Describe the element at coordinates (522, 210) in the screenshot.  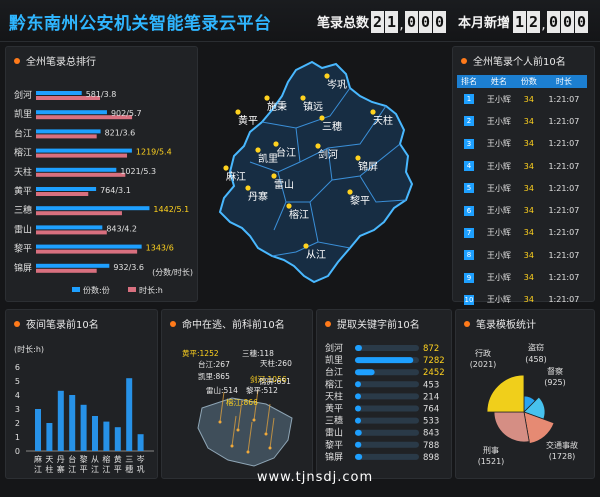
I see `table-row: 6 王小辉 34 1:21:07` at that location.